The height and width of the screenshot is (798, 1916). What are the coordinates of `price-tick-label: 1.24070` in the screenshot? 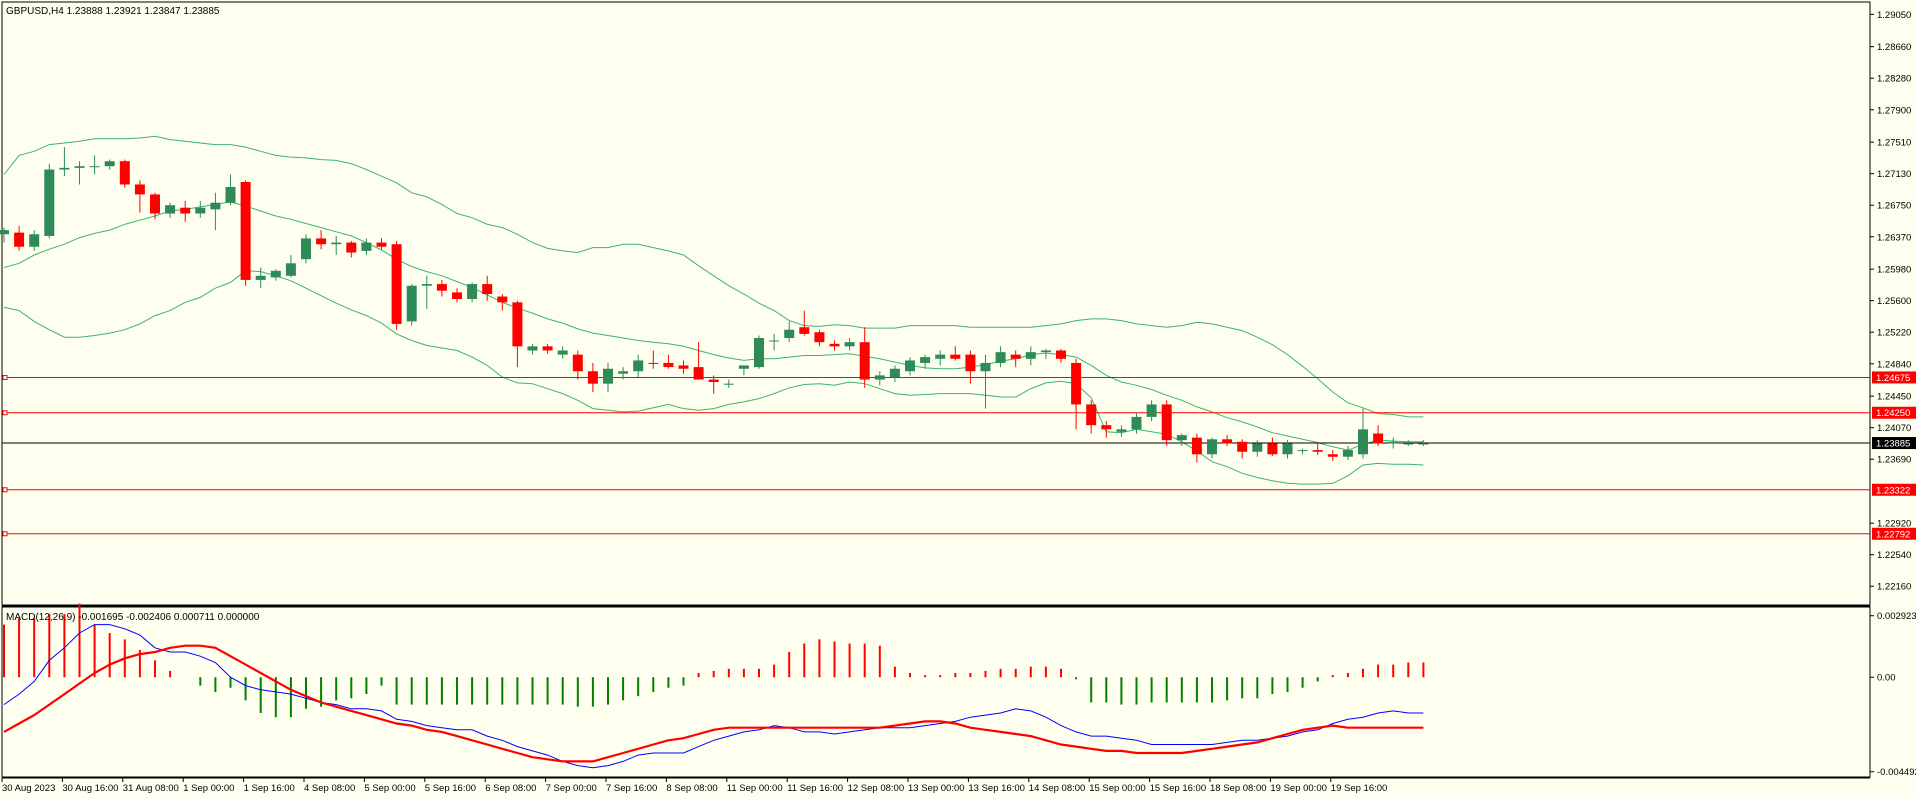 It's located at (1894, 428).